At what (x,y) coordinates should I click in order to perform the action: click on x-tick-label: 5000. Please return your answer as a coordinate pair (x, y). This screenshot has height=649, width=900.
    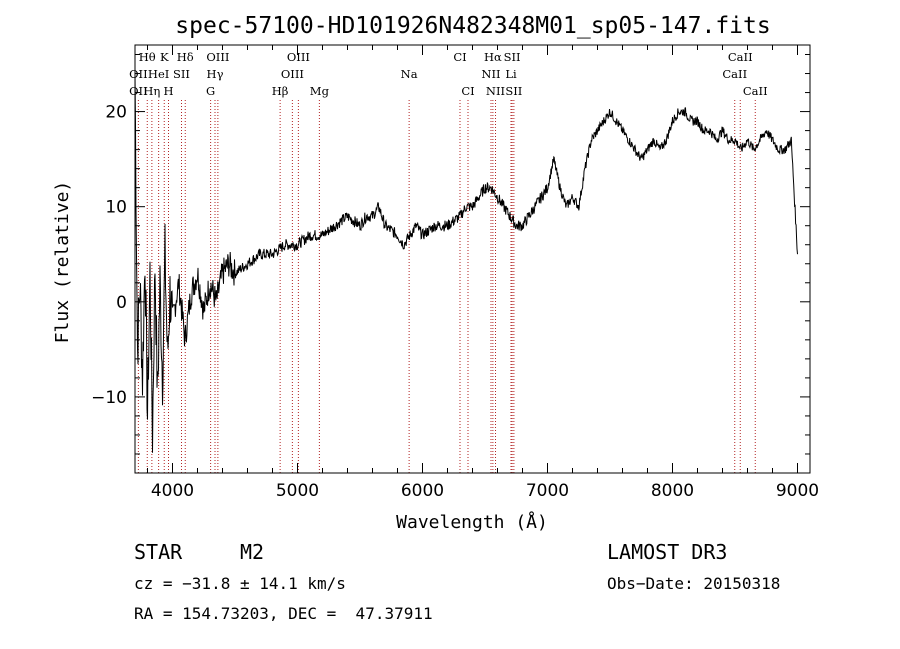
    Looking at the image, I should click on (297, 491).